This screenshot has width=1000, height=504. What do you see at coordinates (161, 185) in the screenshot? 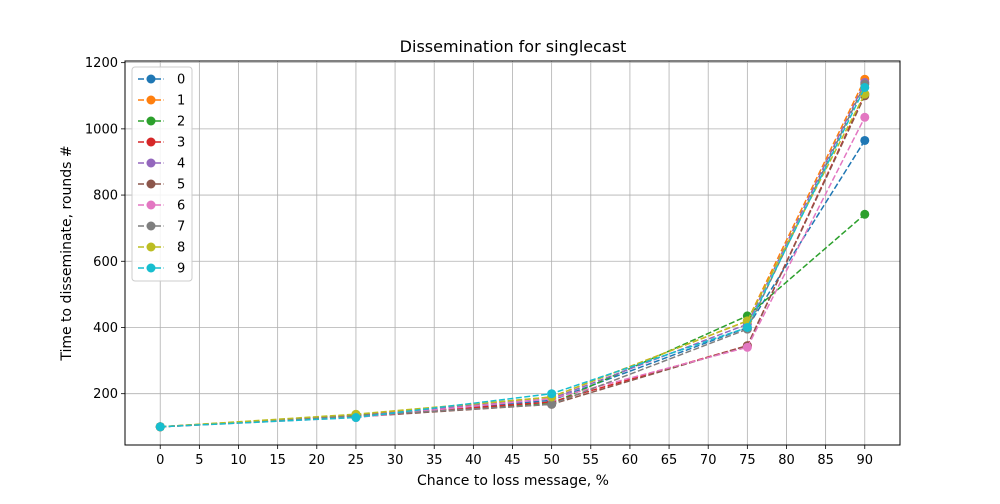
I see `legend-item-5: 5` at bounding box center [161, 185].